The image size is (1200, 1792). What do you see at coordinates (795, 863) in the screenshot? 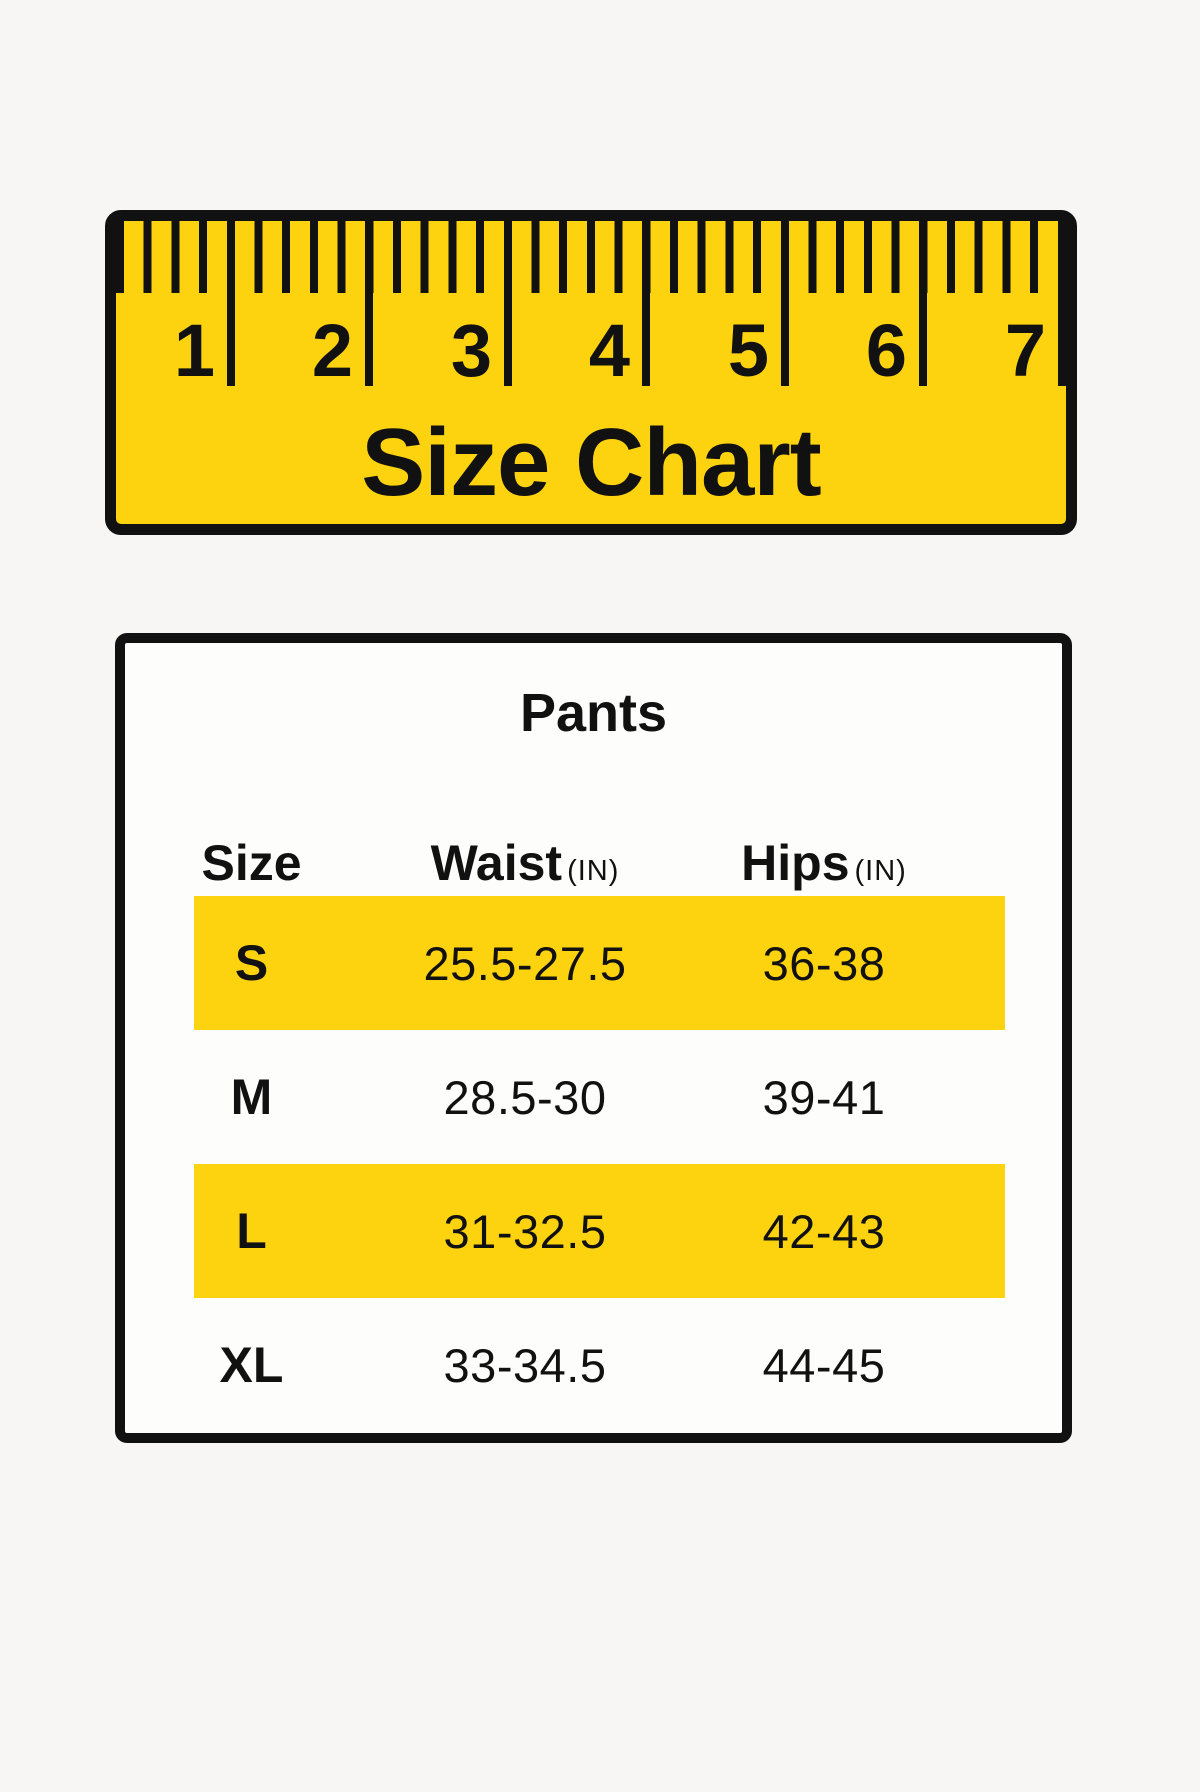
I see `column-label: Hips` at bounding box center [795, 863].